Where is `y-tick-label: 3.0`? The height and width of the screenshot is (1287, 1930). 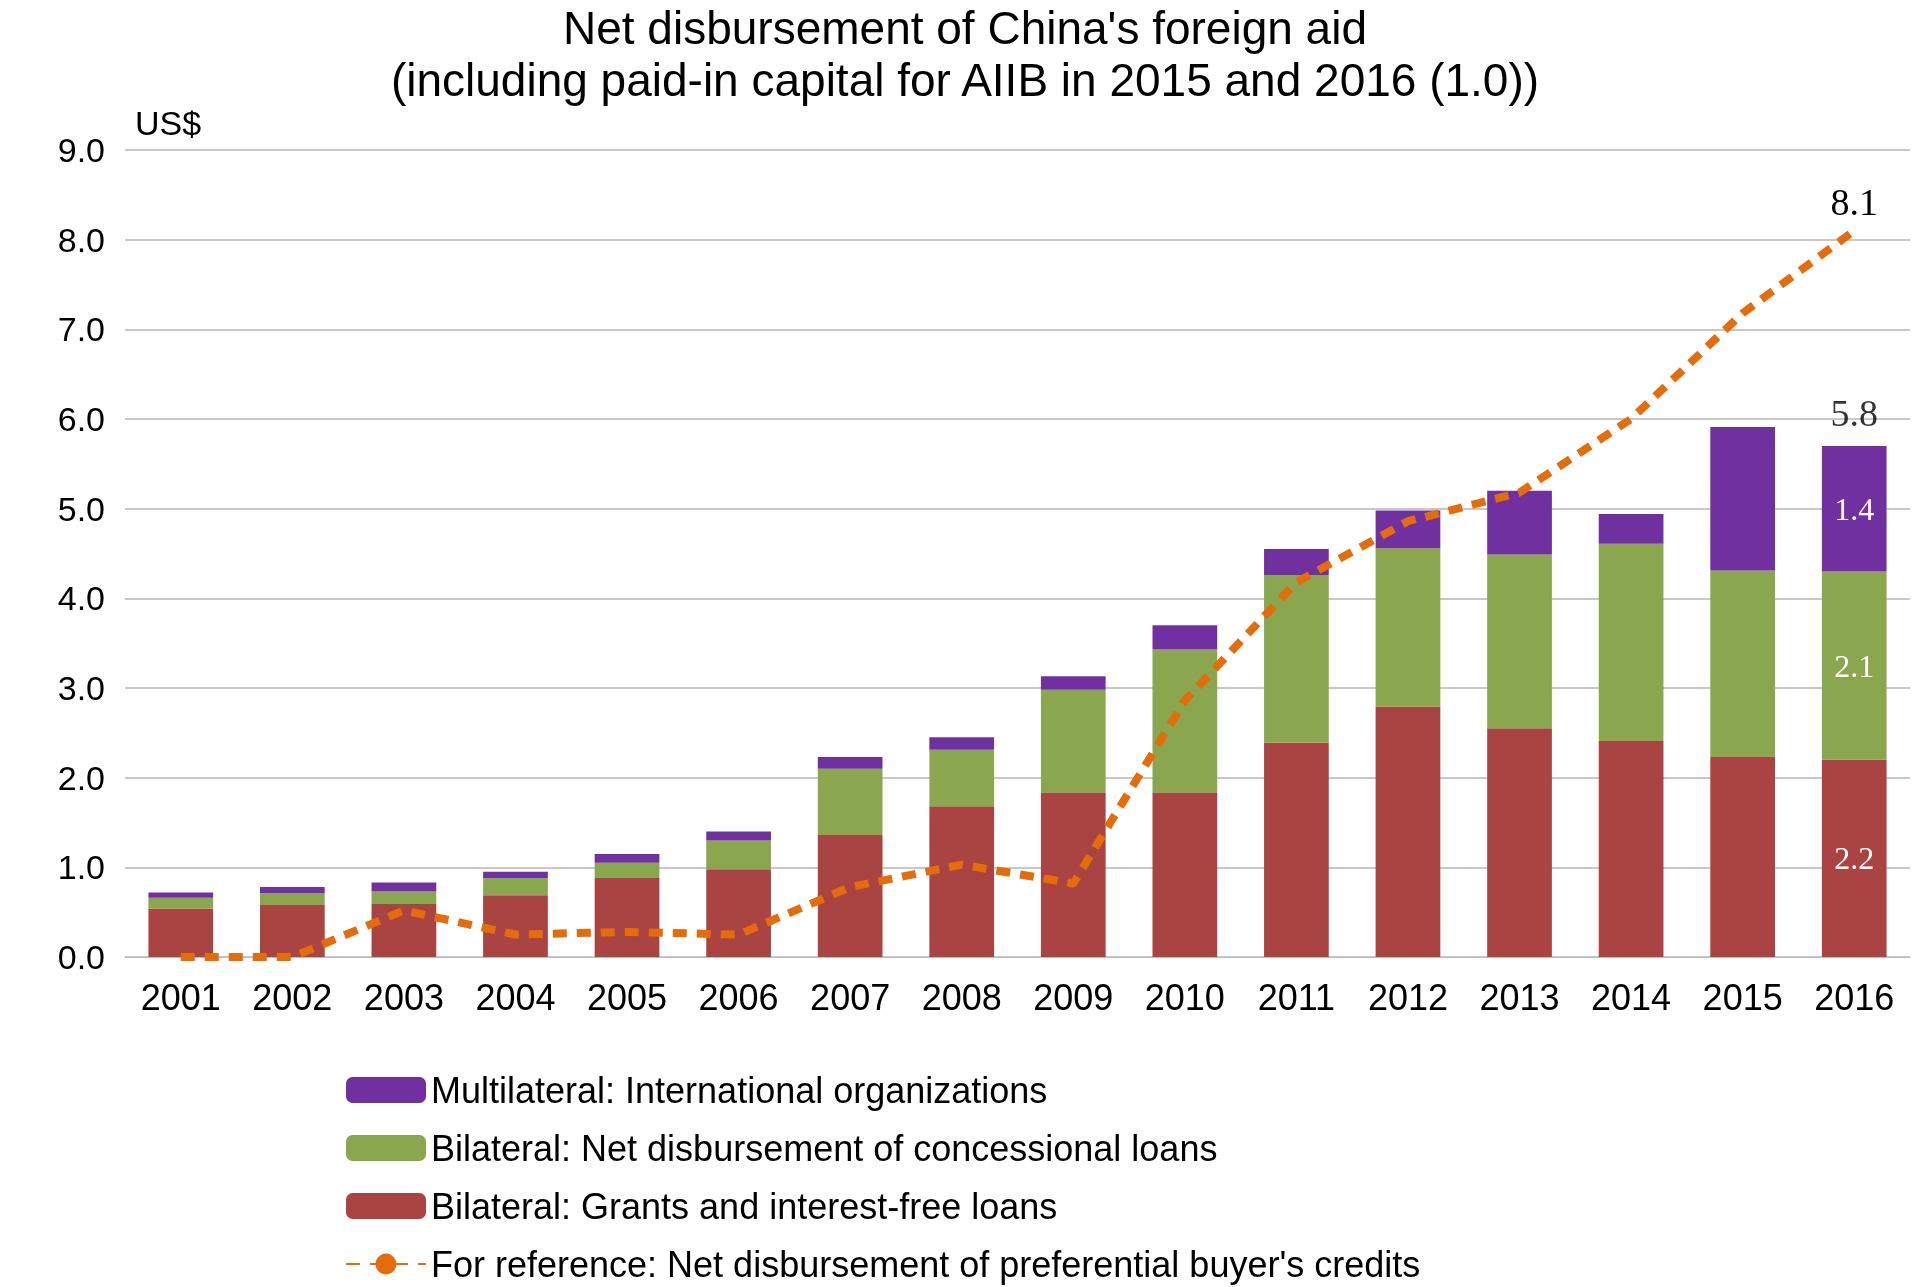
y-tick-label: 3.0 is located at coordinates (81, 688).